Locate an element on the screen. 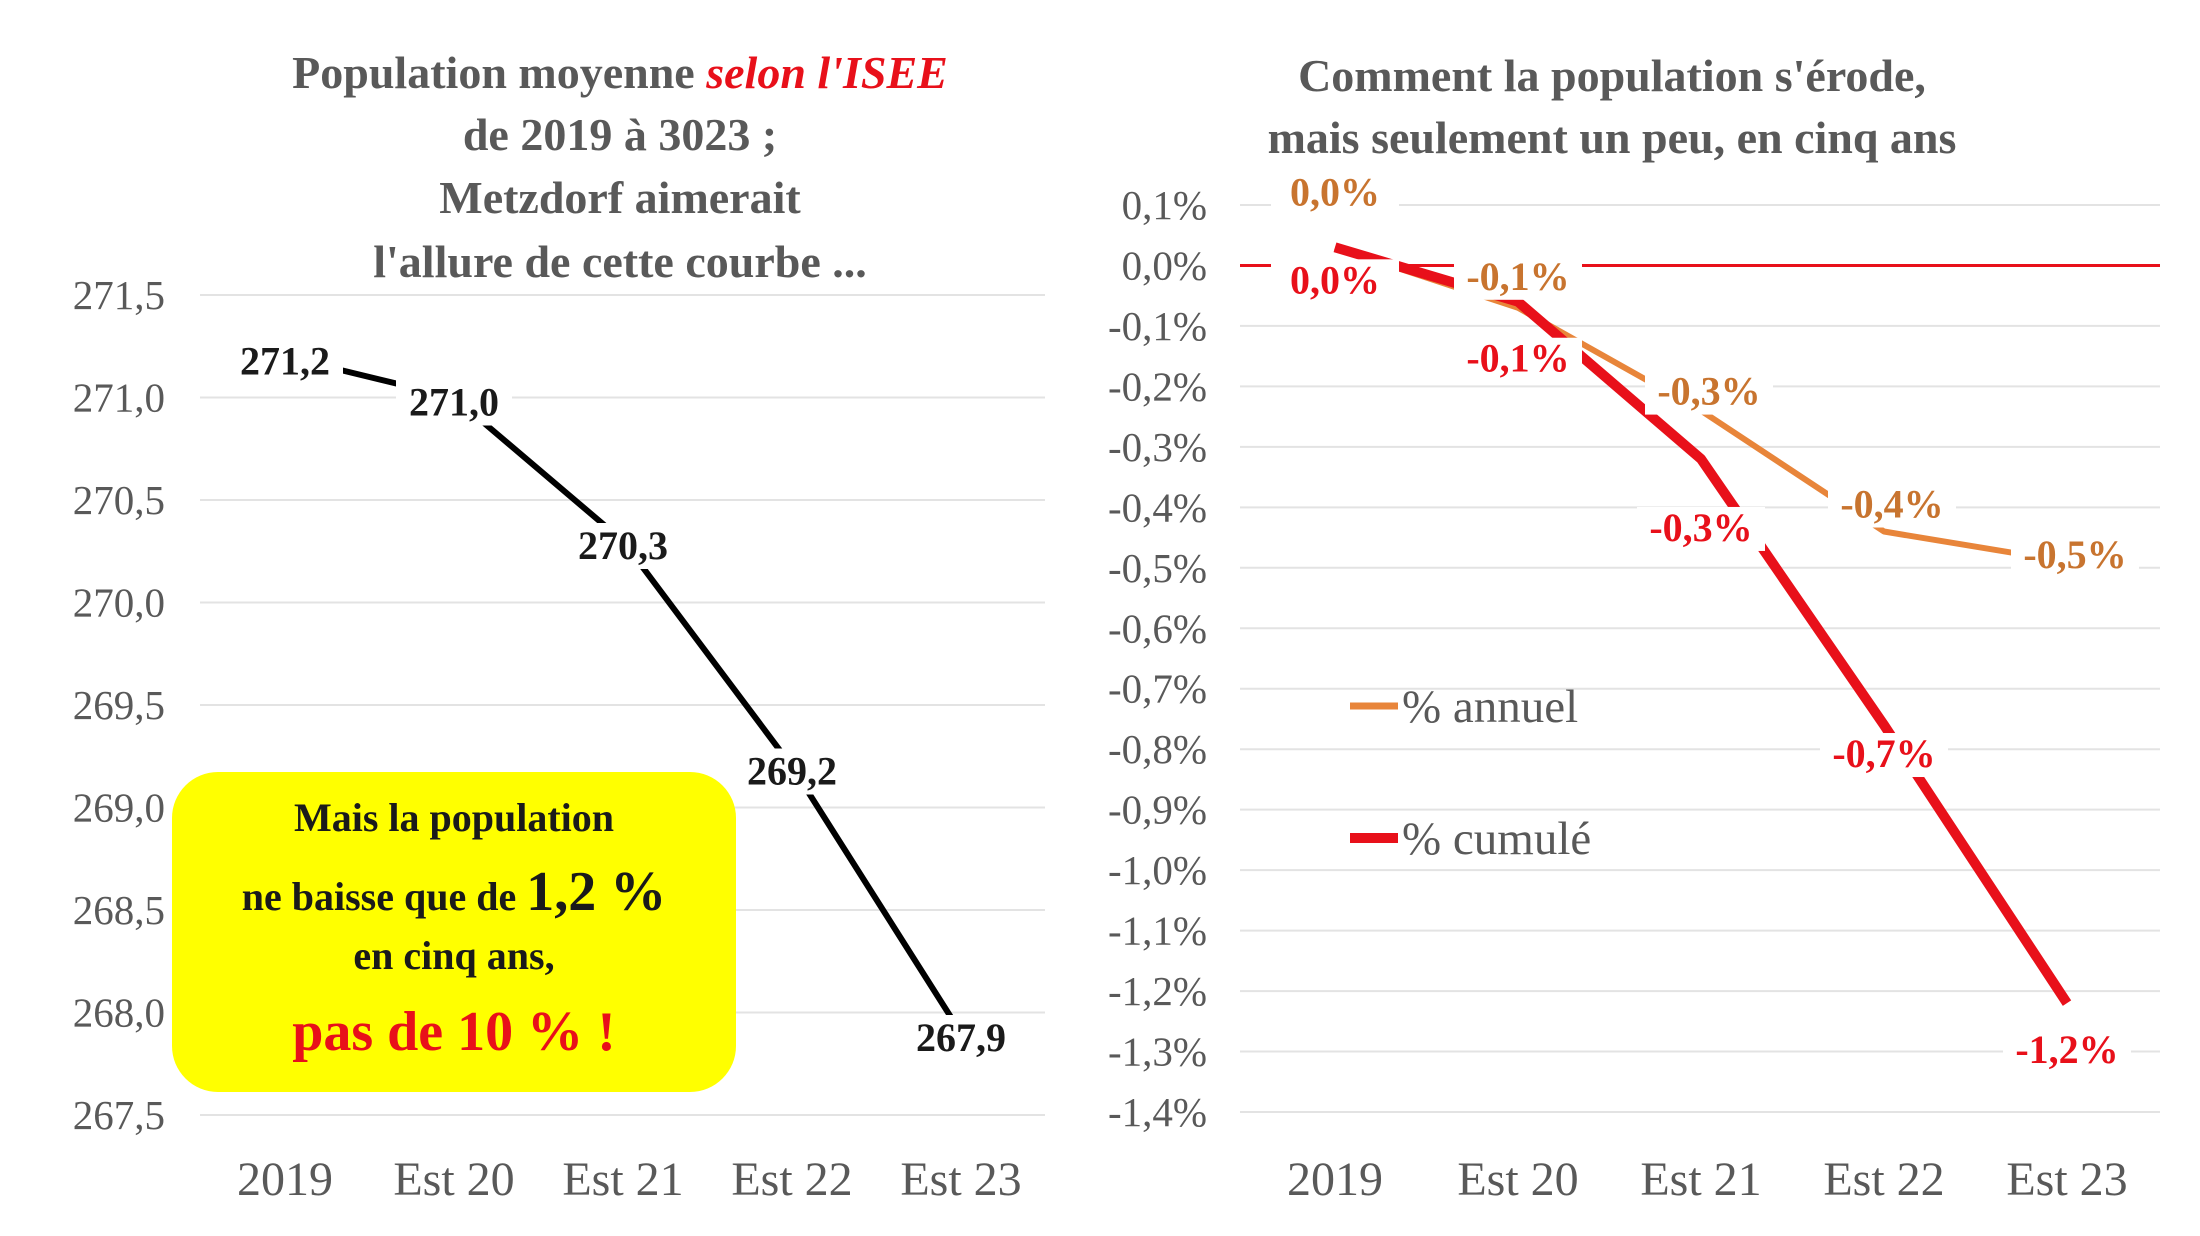  right-x-tick-label: Est 20 is located at coordinates (1517, 1179).